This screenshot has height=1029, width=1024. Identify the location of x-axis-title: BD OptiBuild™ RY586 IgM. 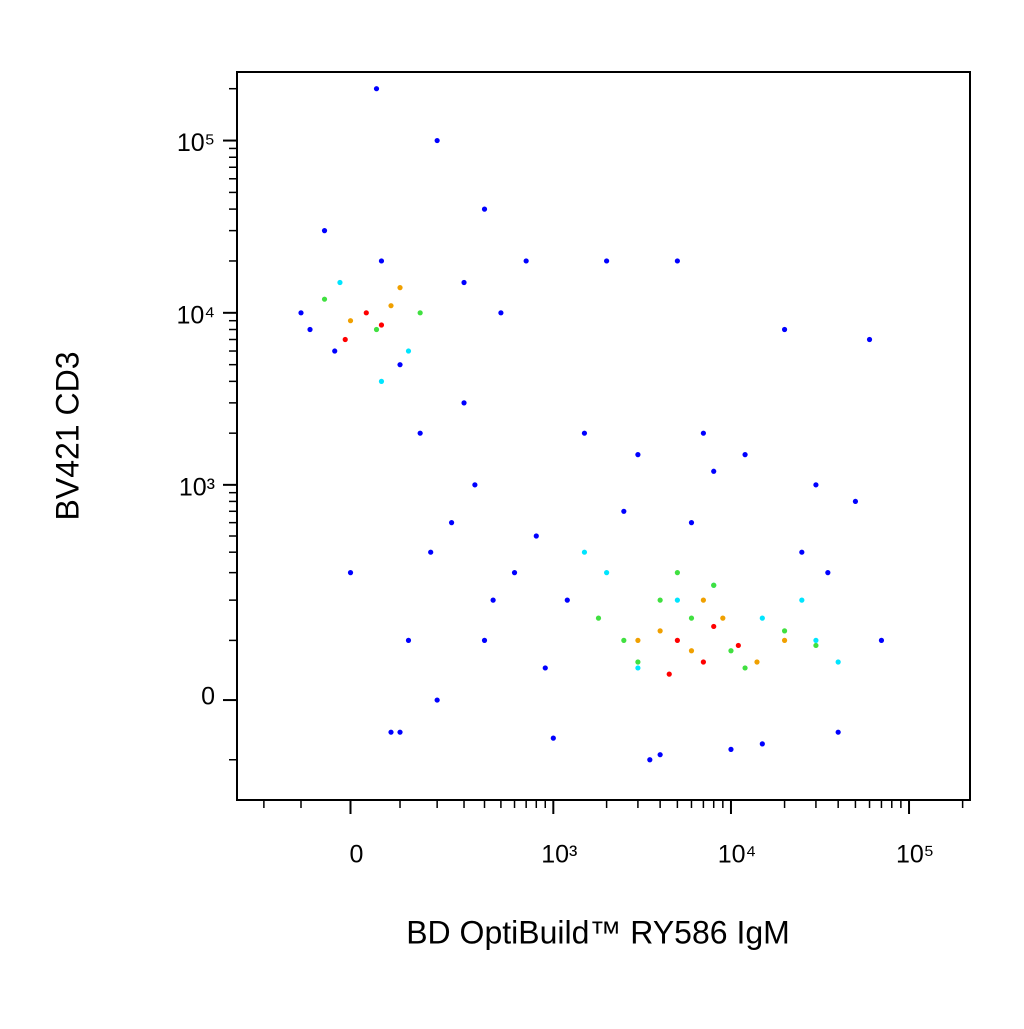
(598, 932).